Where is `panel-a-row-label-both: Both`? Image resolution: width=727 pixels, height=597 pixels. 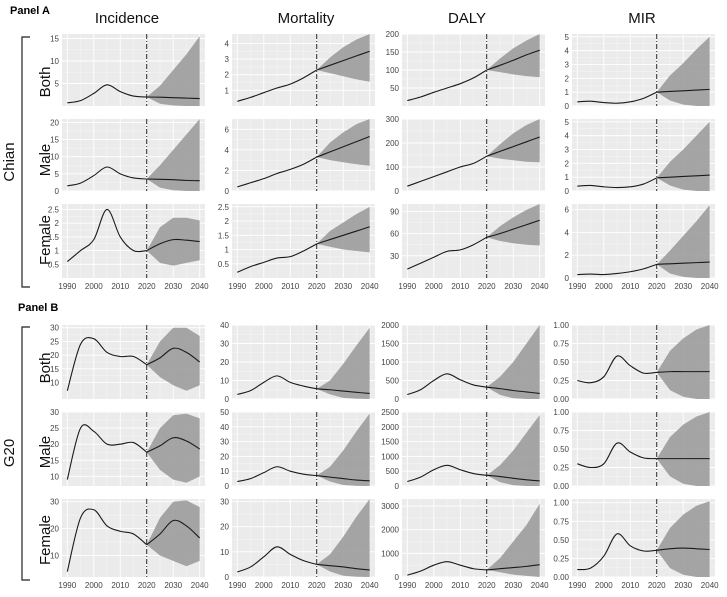 panel-a-row-label-both: Both is located at coordinates (45, 82).